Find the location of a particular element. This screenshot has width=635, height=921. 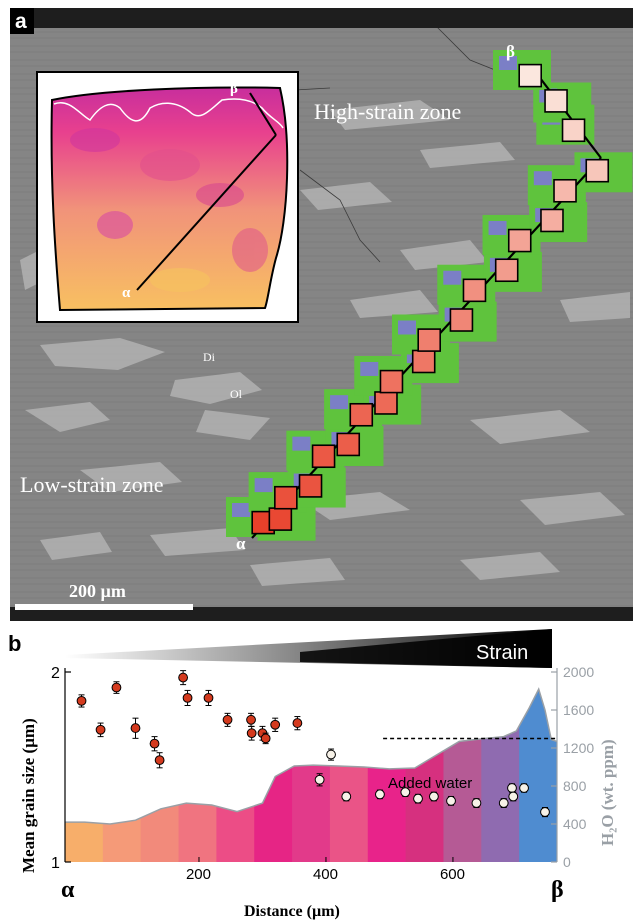

scale-bar is located at coordinates (104, 607).